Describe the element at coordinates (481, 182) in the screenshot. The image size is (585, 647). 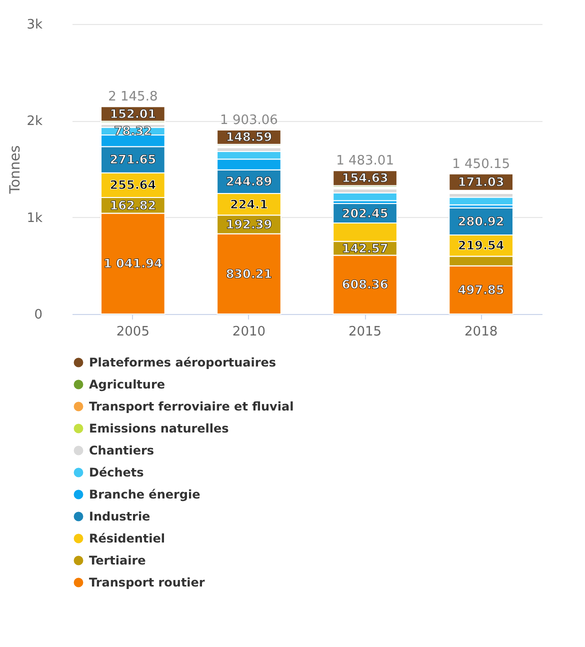
I see `data-label: 171.03` at that location.